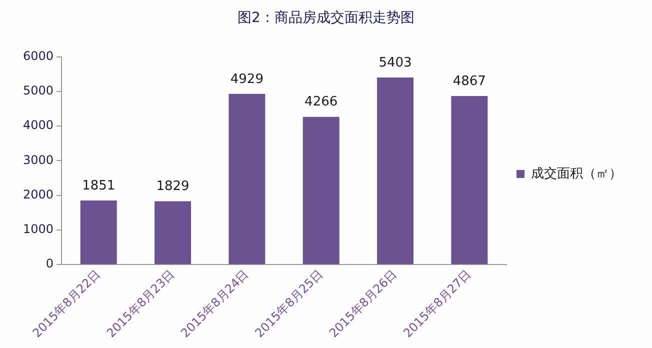  I want to click on data-label: 4867, so click(469, 81).